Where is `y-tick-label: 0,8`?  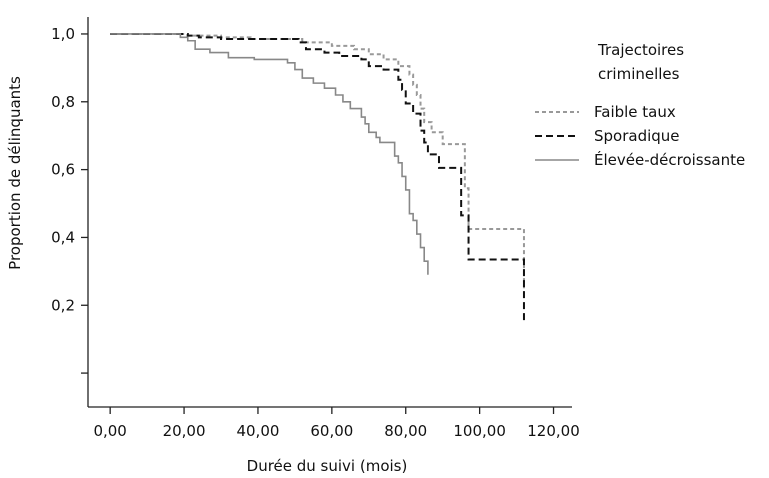
y-tick-label: 0,8 is located at coordinates (63, 102).